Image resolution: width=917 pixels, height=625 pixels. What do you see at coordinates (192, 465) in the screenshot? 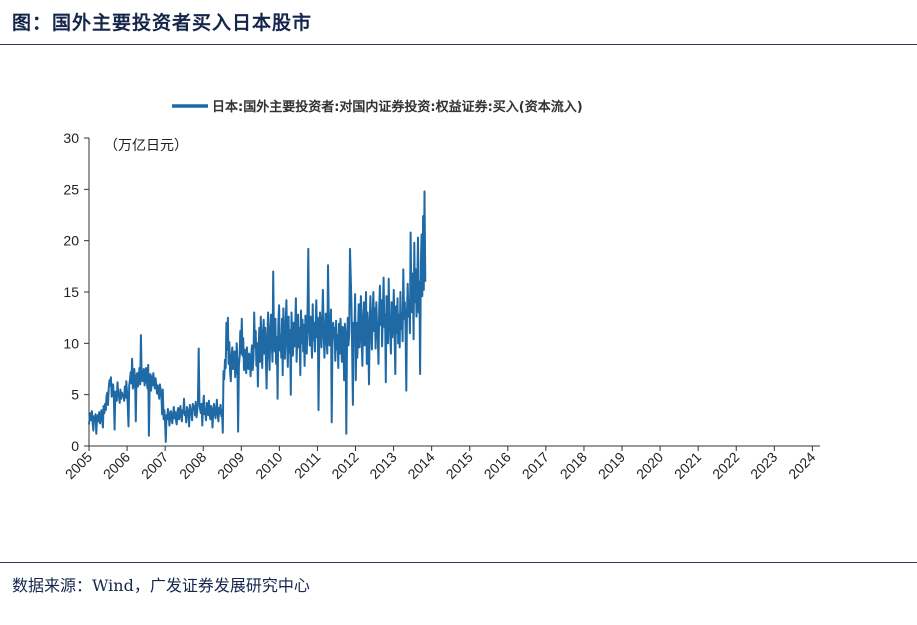
I see `x-tick-label: 2008` at bounding box center [192, 465].